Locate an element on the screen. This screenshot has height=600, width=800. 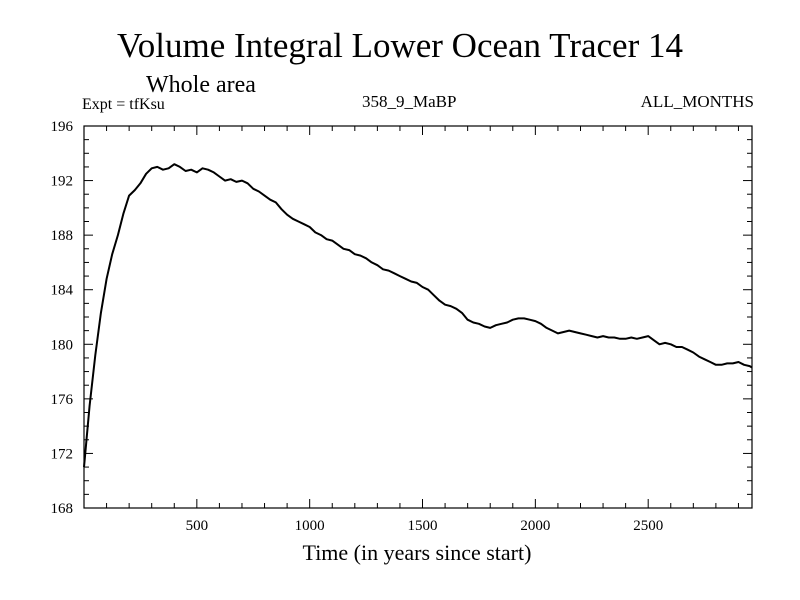
y-tick-label: 184 is located at coordinates (62, 291).